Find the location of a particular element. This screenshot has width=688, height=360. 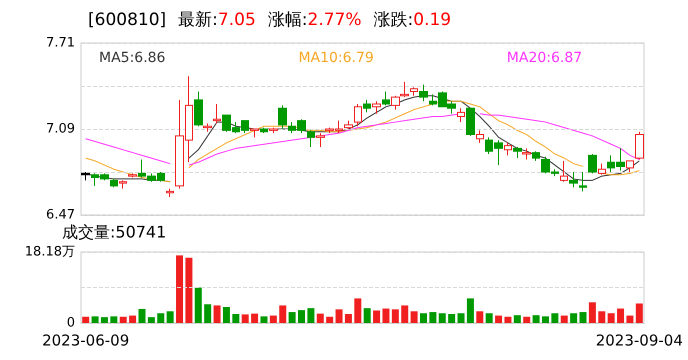

y-tick-label: 18.18万 is located at coordinates (49, 252).